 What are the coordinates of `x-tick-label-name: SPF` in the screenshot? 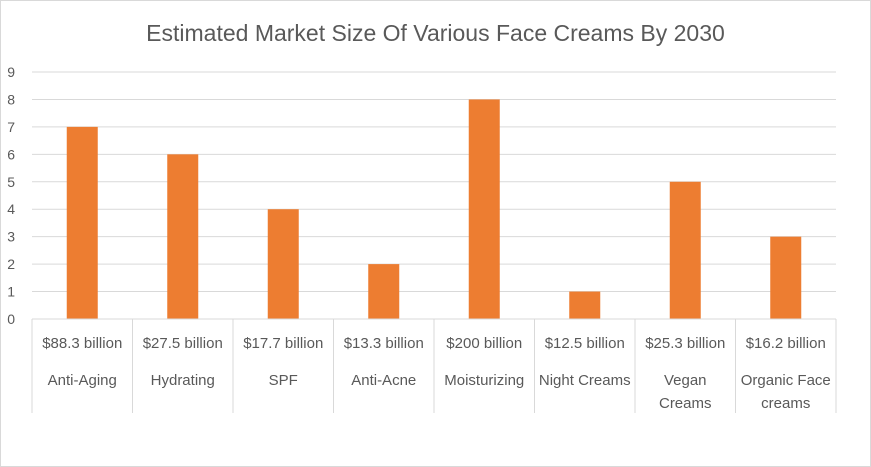 It's located at (283, 380).